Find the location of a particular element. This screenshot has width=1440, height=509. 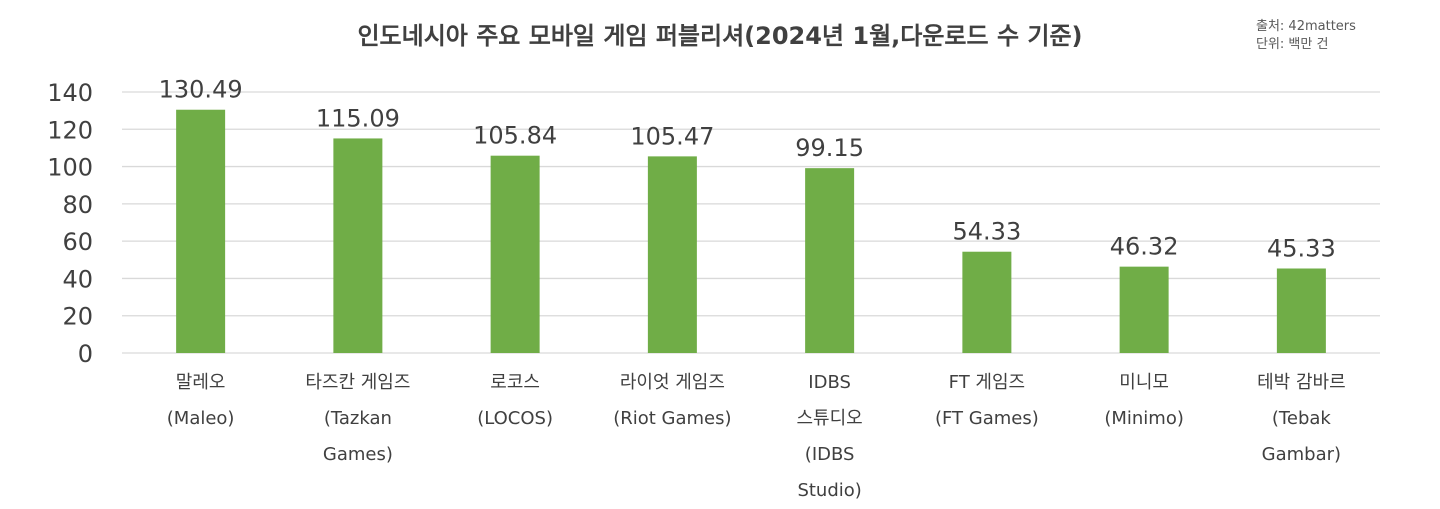

x-tick-label: 타즈칸 게임즈 (Tazkan Games) is located at coordinates (358, 419).